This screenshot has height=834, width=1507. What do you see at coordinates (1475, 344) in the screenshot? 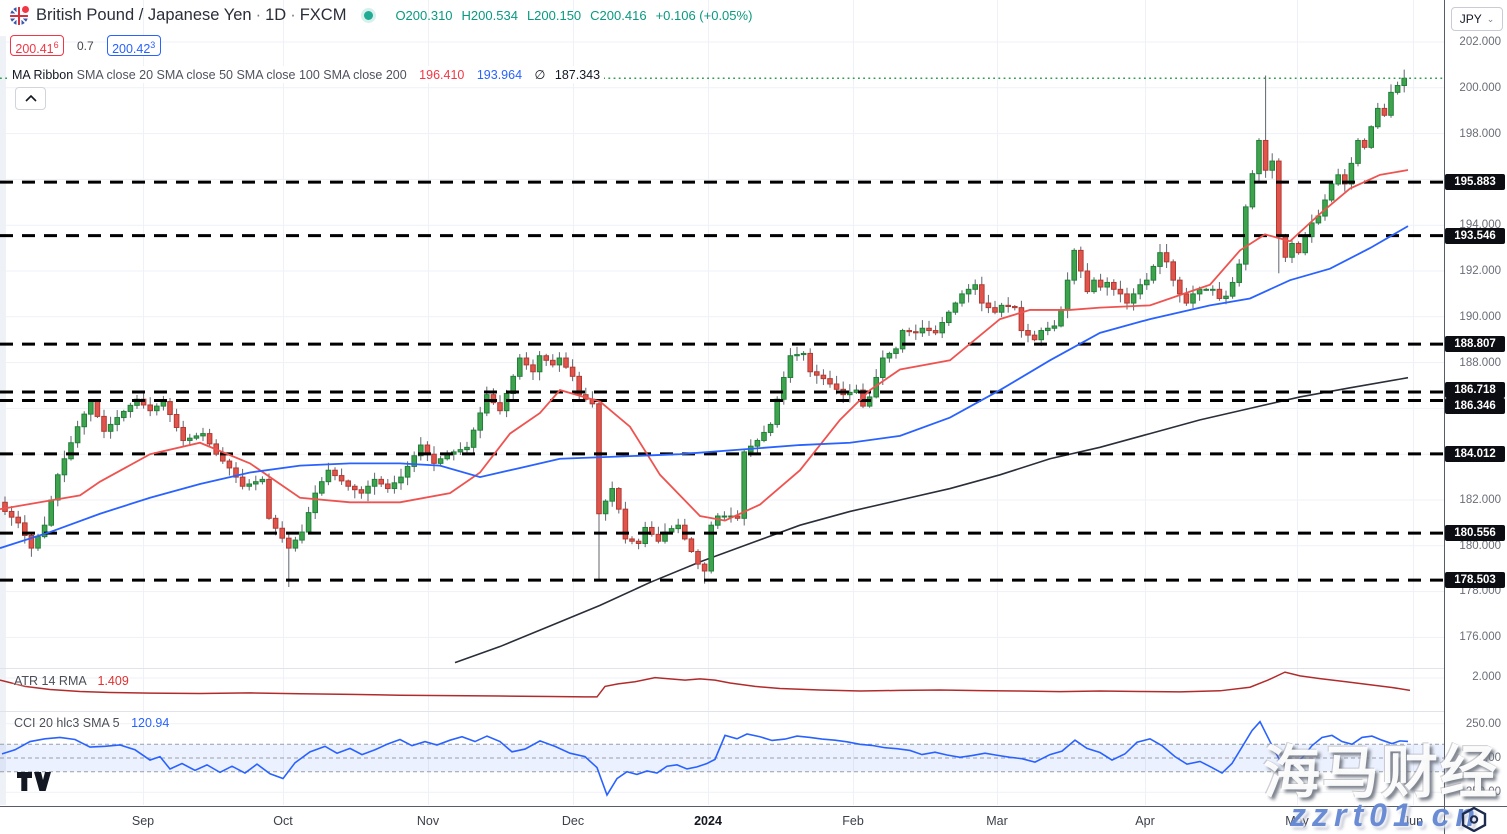
I see `price-level-badge: 188.807` at bounding box center [1475, 344].